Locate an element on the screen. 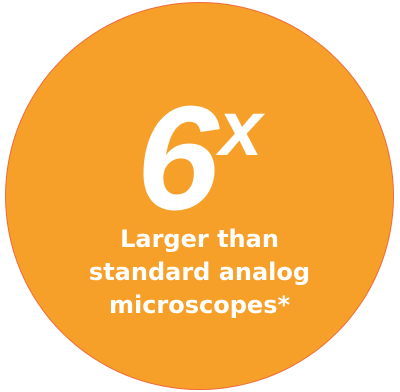  magnification-unit: x is located at coordinates (240, 128).